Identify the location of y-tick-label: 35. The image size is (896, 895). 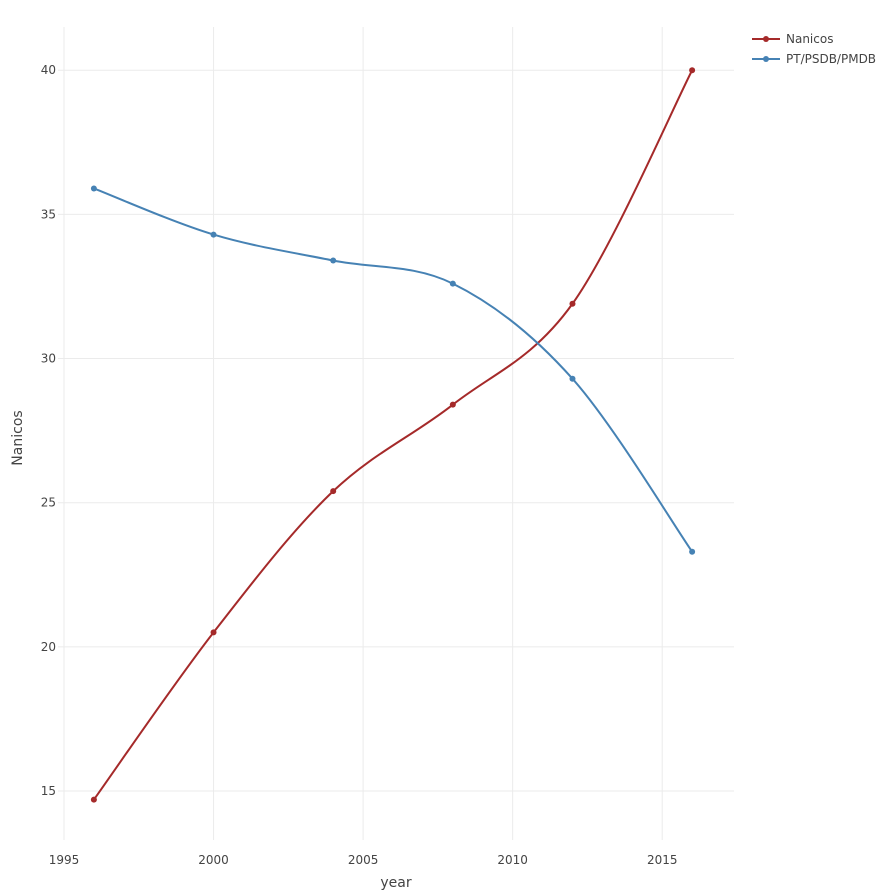
(48, 214).